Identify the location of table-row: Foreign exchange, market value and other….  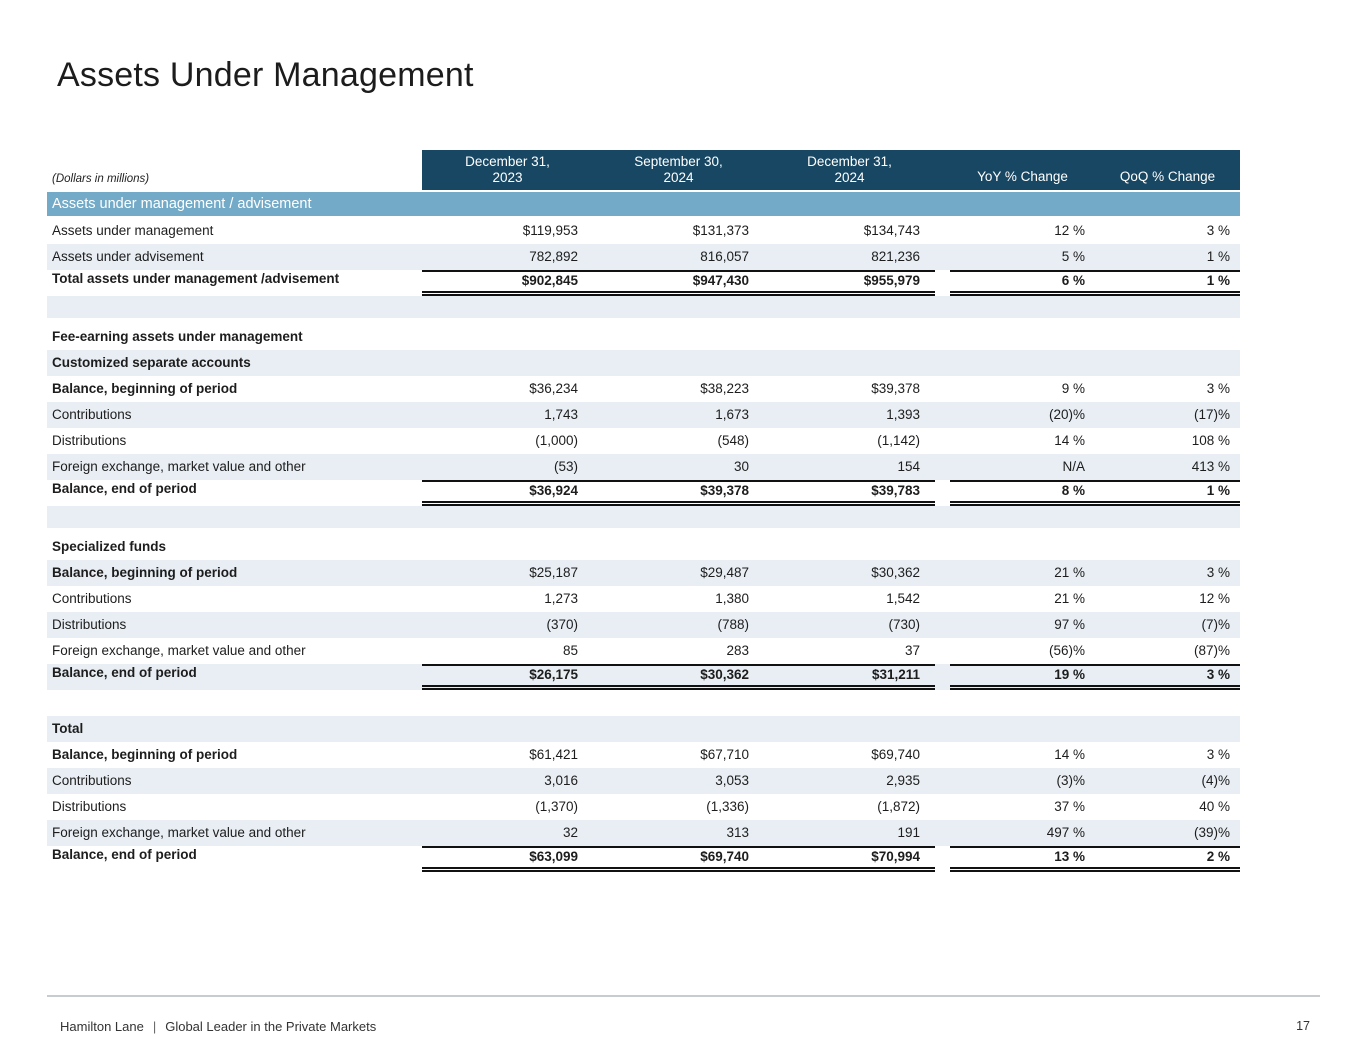
(643, 467).